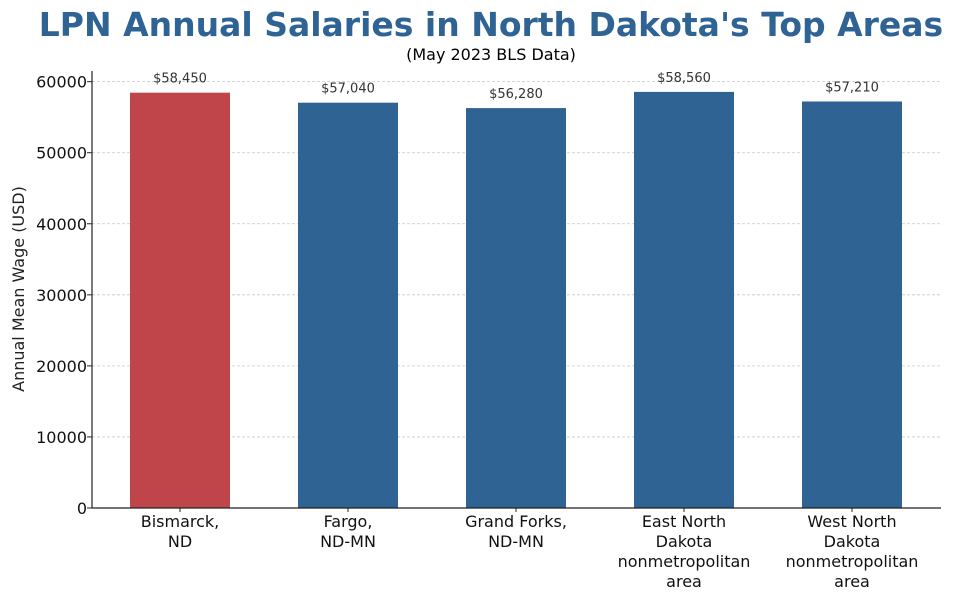  Describe the element at coordinates (684, 78) in the screenshot. I see `data-label: $58,560` at that location.